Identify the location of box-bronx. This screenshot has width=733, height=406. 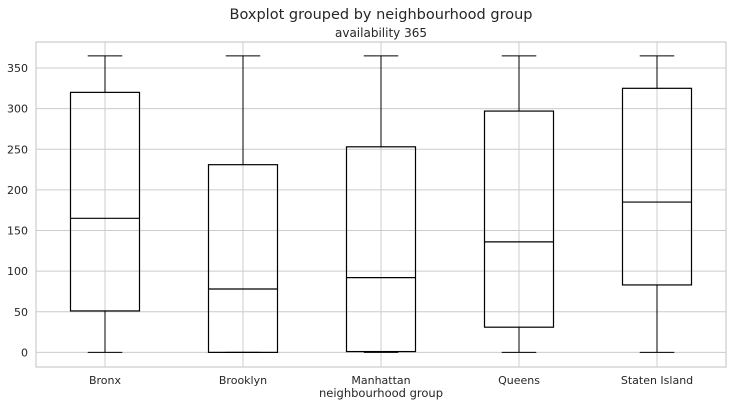
(105, 204).